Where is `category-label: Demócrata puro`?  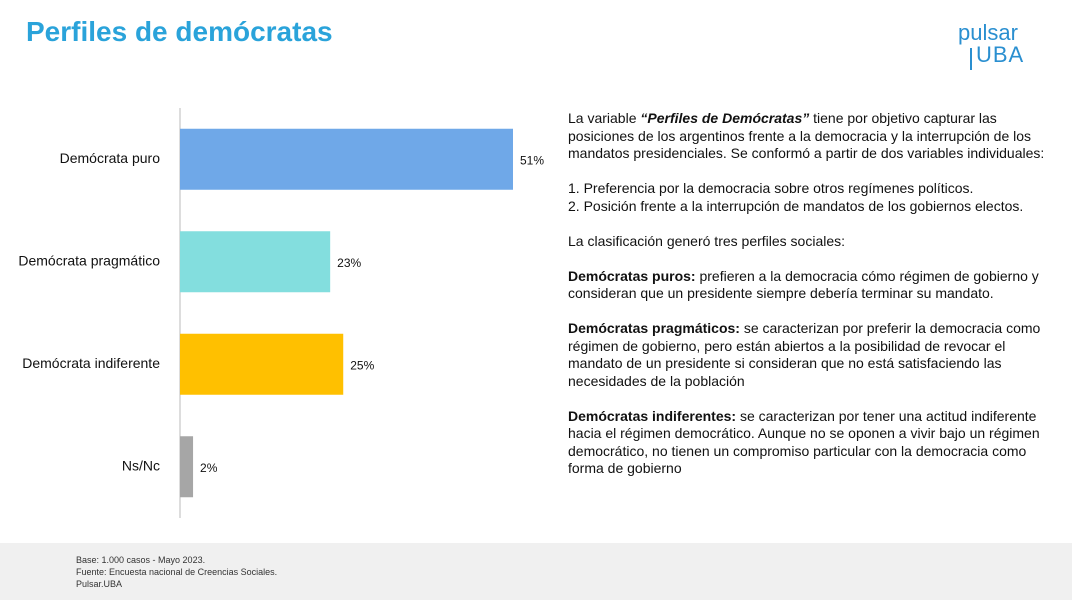 category-label: Demócrata puro is located at coordinates (110, 158).